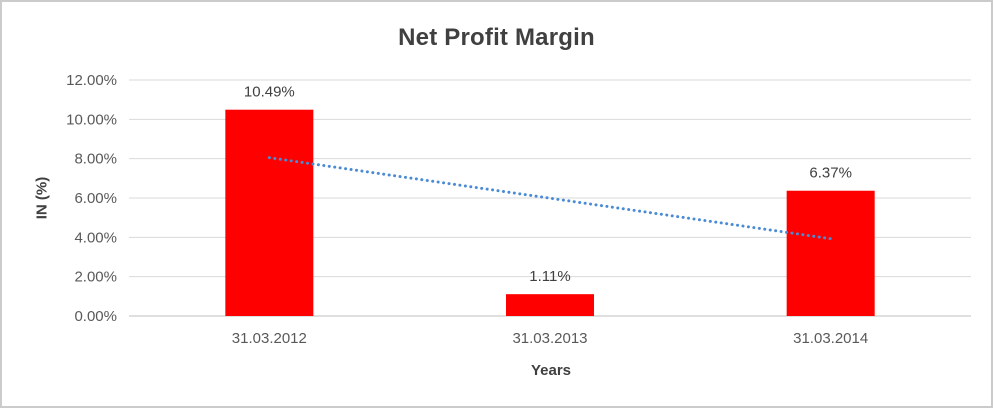 This screenshot has height=408, width=993. I want to click on x-category-label: 31.03.2014, so click(830, 338).